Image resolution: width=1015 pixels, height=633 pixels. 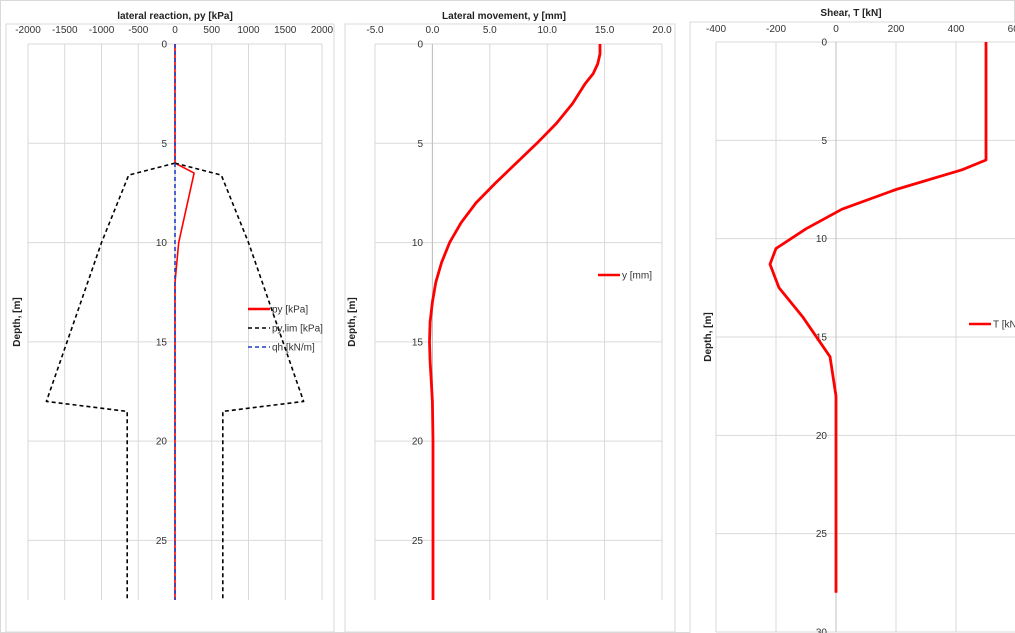 I want to click on legend-label: py [kPa], so click(x=290, y=310).